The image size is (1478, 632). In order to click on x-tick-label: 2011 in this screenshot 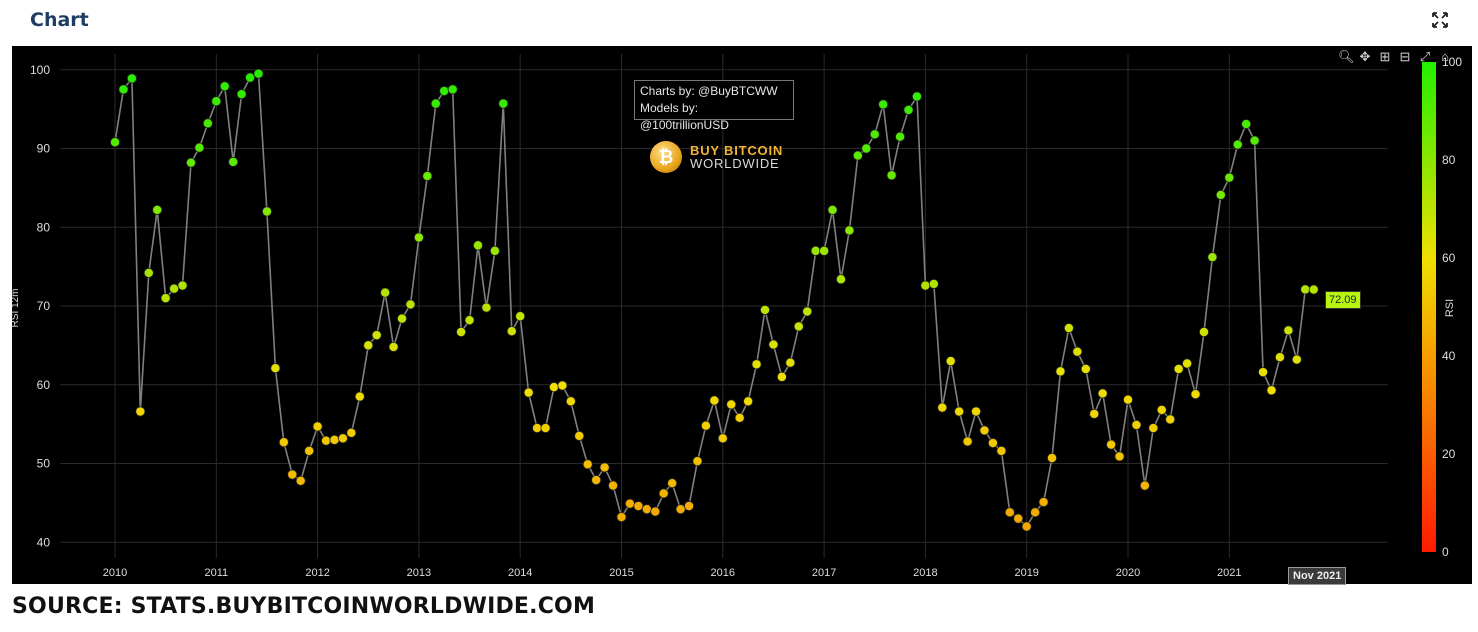, I will do `click(216, 573)`.